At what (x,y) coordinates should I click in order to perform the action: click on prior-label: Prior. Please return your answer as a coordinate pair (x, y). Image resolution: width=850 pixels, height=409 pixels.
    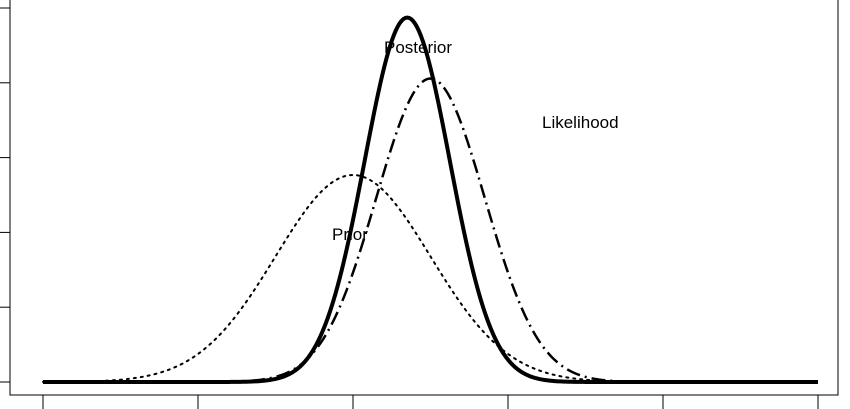
    Looking at the image, I should click on (350, 234).